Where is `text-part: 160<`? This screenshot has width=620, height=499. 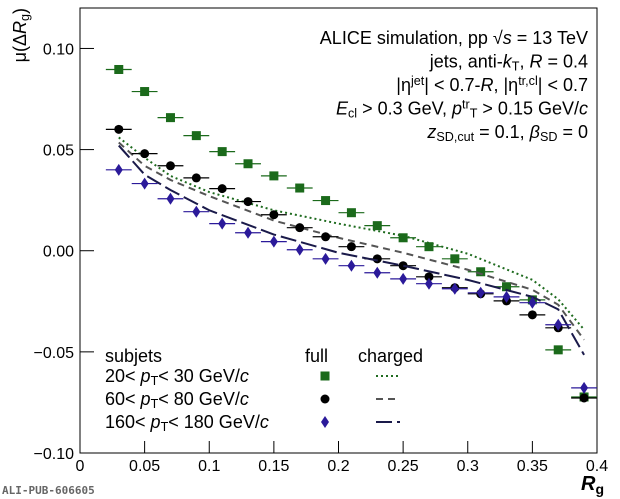 text-part: 160< is located at coordinates (128, 422).